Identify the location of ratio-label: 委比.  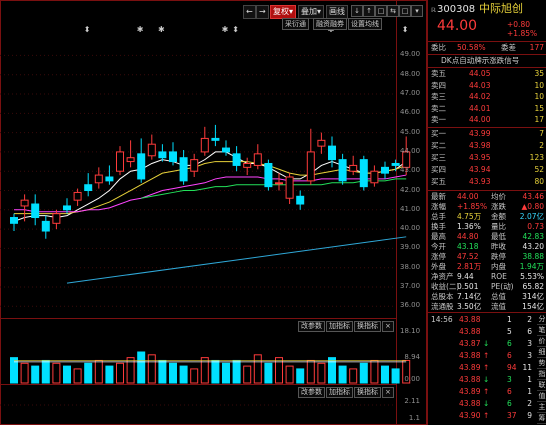
(438, 47).